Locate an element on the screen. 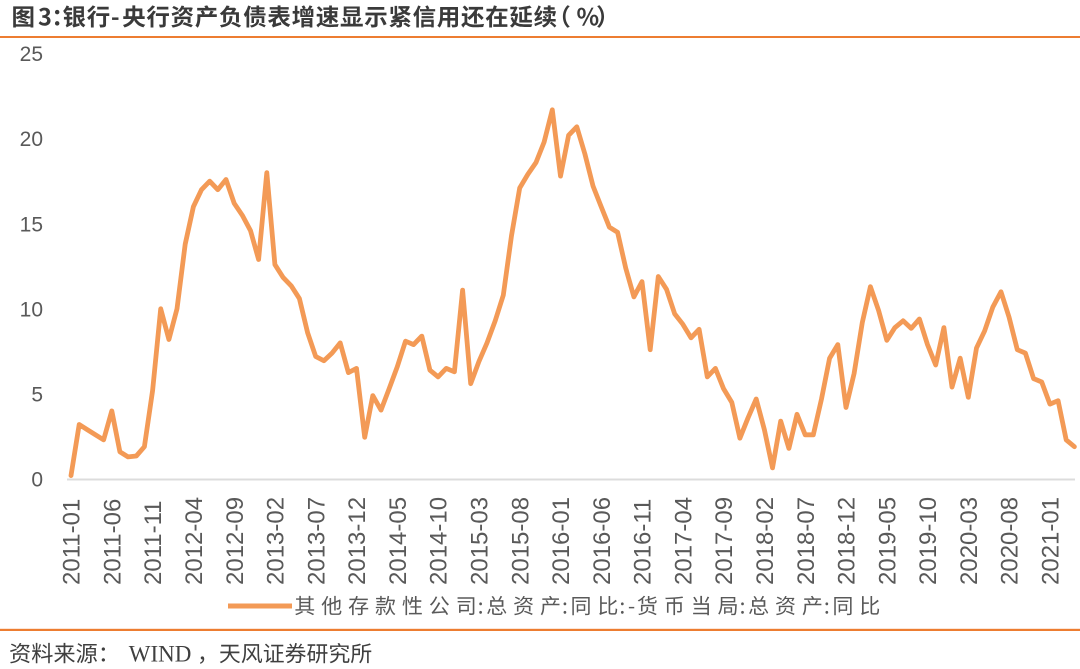  svg-text: 2020-03 is located at coordinates (969, 541).